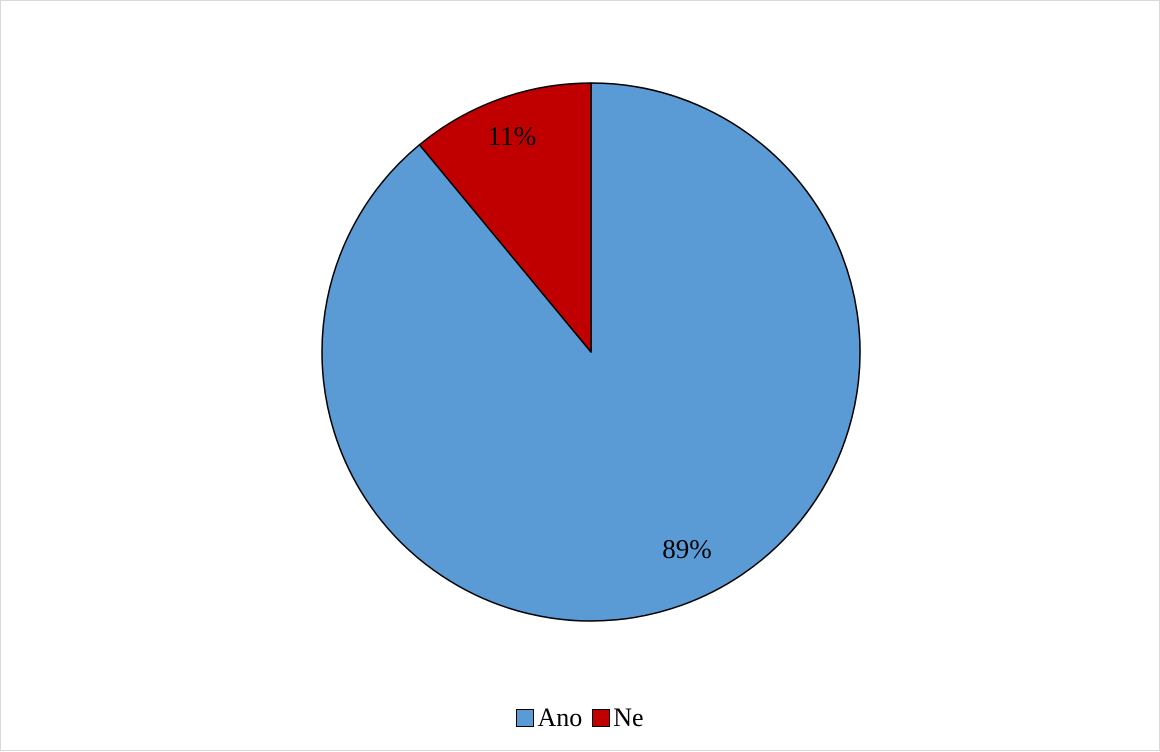 Image resolution: width=1160 pixels, height=752 pixels. I want to click on legend-swatch-ano, so click(525, 718).